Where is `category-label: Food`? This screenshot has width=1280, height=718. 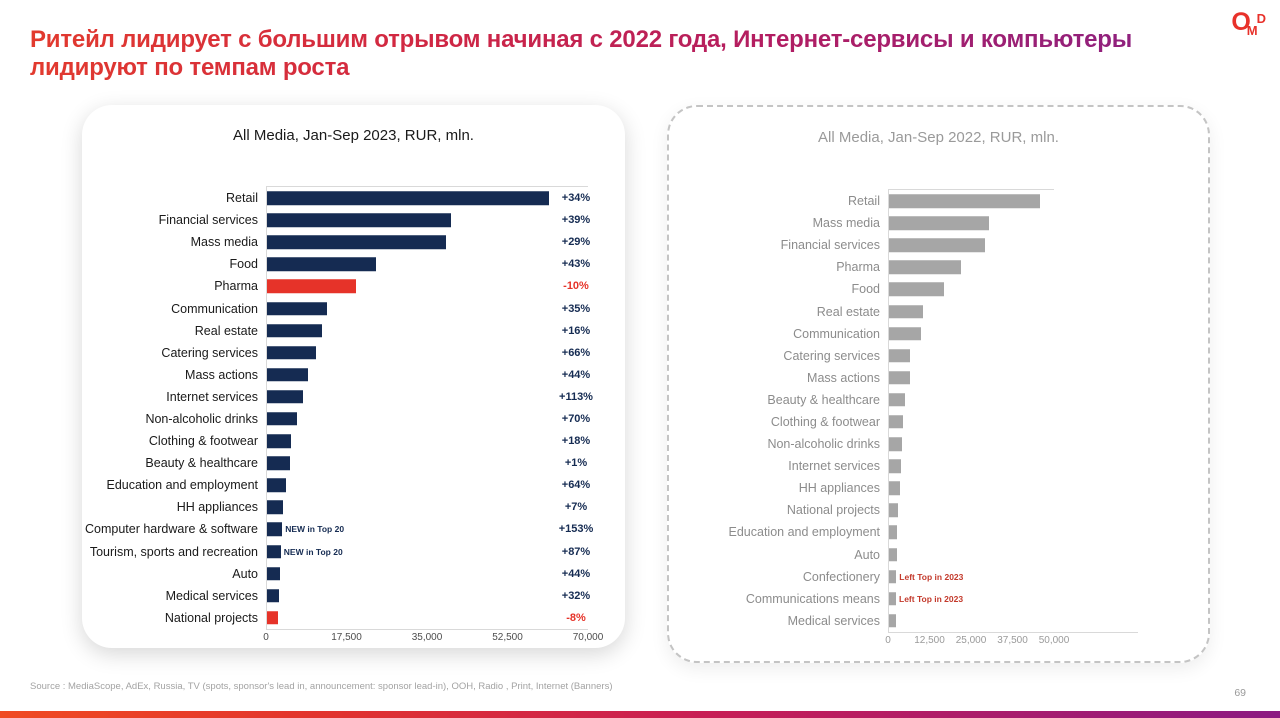 category-label: Food is located at coordinates (244, 264).